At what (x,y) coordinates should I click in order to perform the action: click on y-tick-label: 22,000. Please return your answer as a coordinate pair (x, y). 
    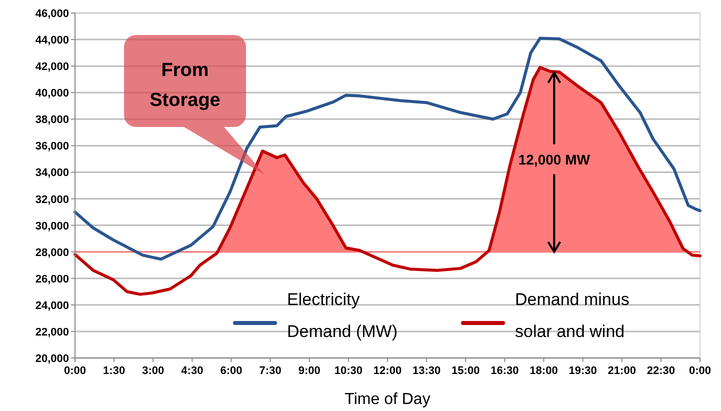
    Looking at the image, I should click on (52, 332).